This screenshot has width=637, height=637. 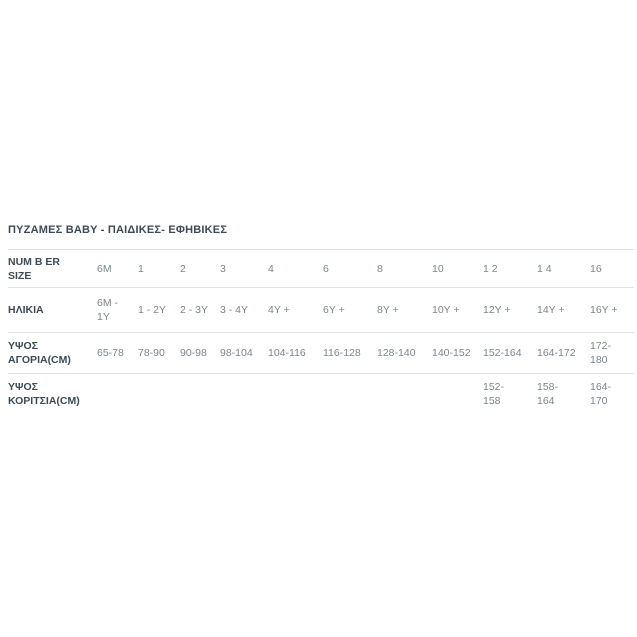 I want to click on age-cell: 6Y +, so click(x=334, y=310).